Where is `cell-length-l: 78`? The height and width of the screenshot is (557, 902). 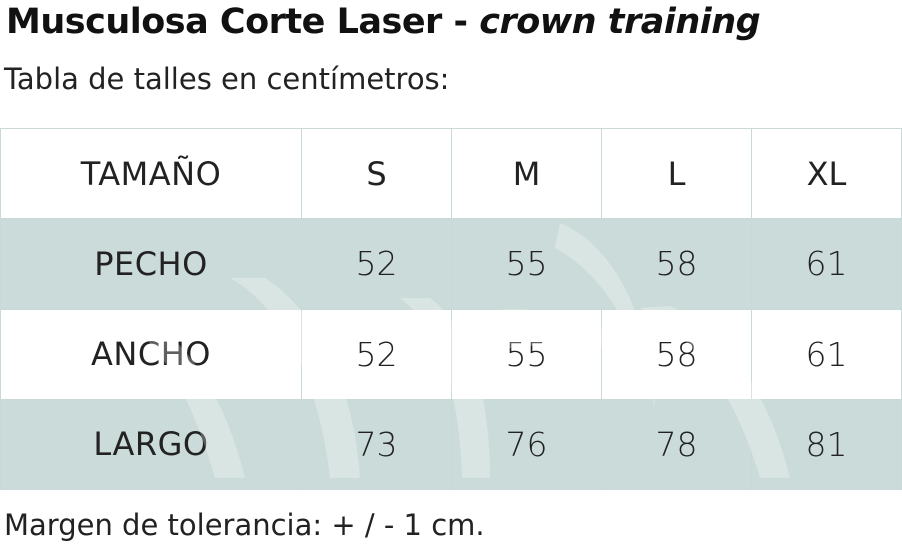 cell-length-l: 78 is located at coordinates (676, 444).